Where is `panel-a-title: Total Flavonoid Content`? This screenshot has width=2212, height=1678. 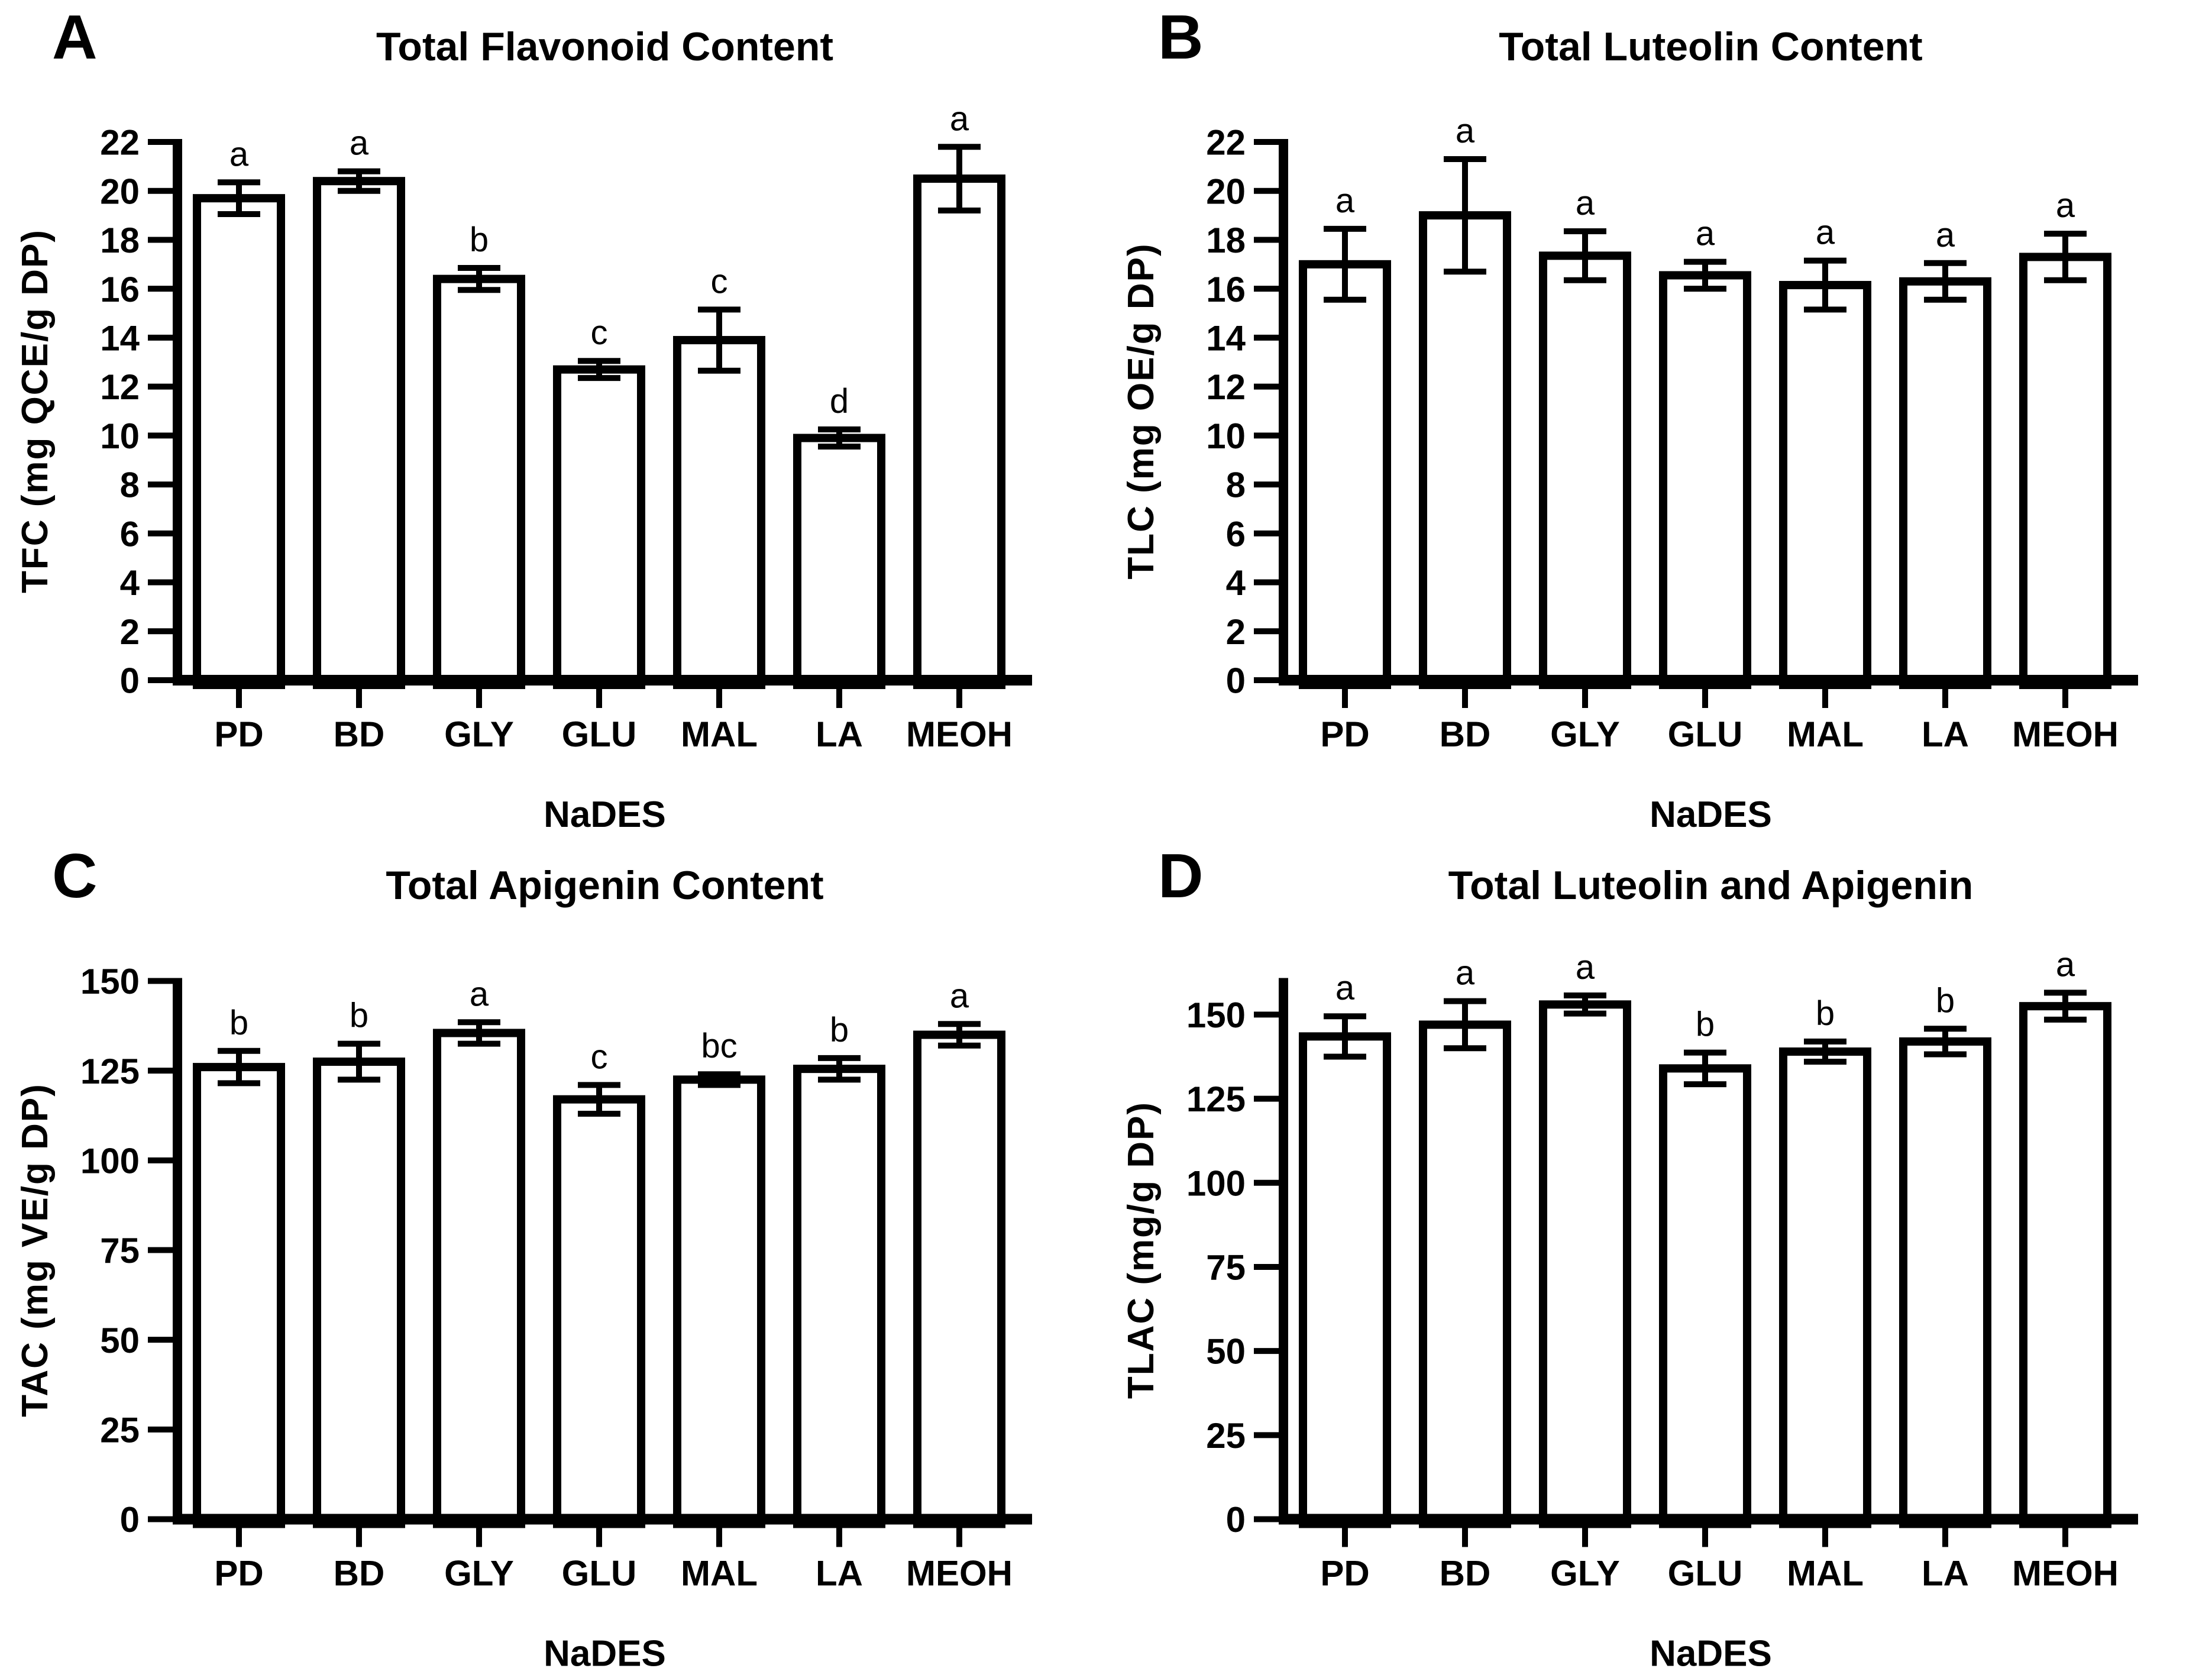
panel-a-title: Total Flavonoid Content is located at coordinates (605, 47).